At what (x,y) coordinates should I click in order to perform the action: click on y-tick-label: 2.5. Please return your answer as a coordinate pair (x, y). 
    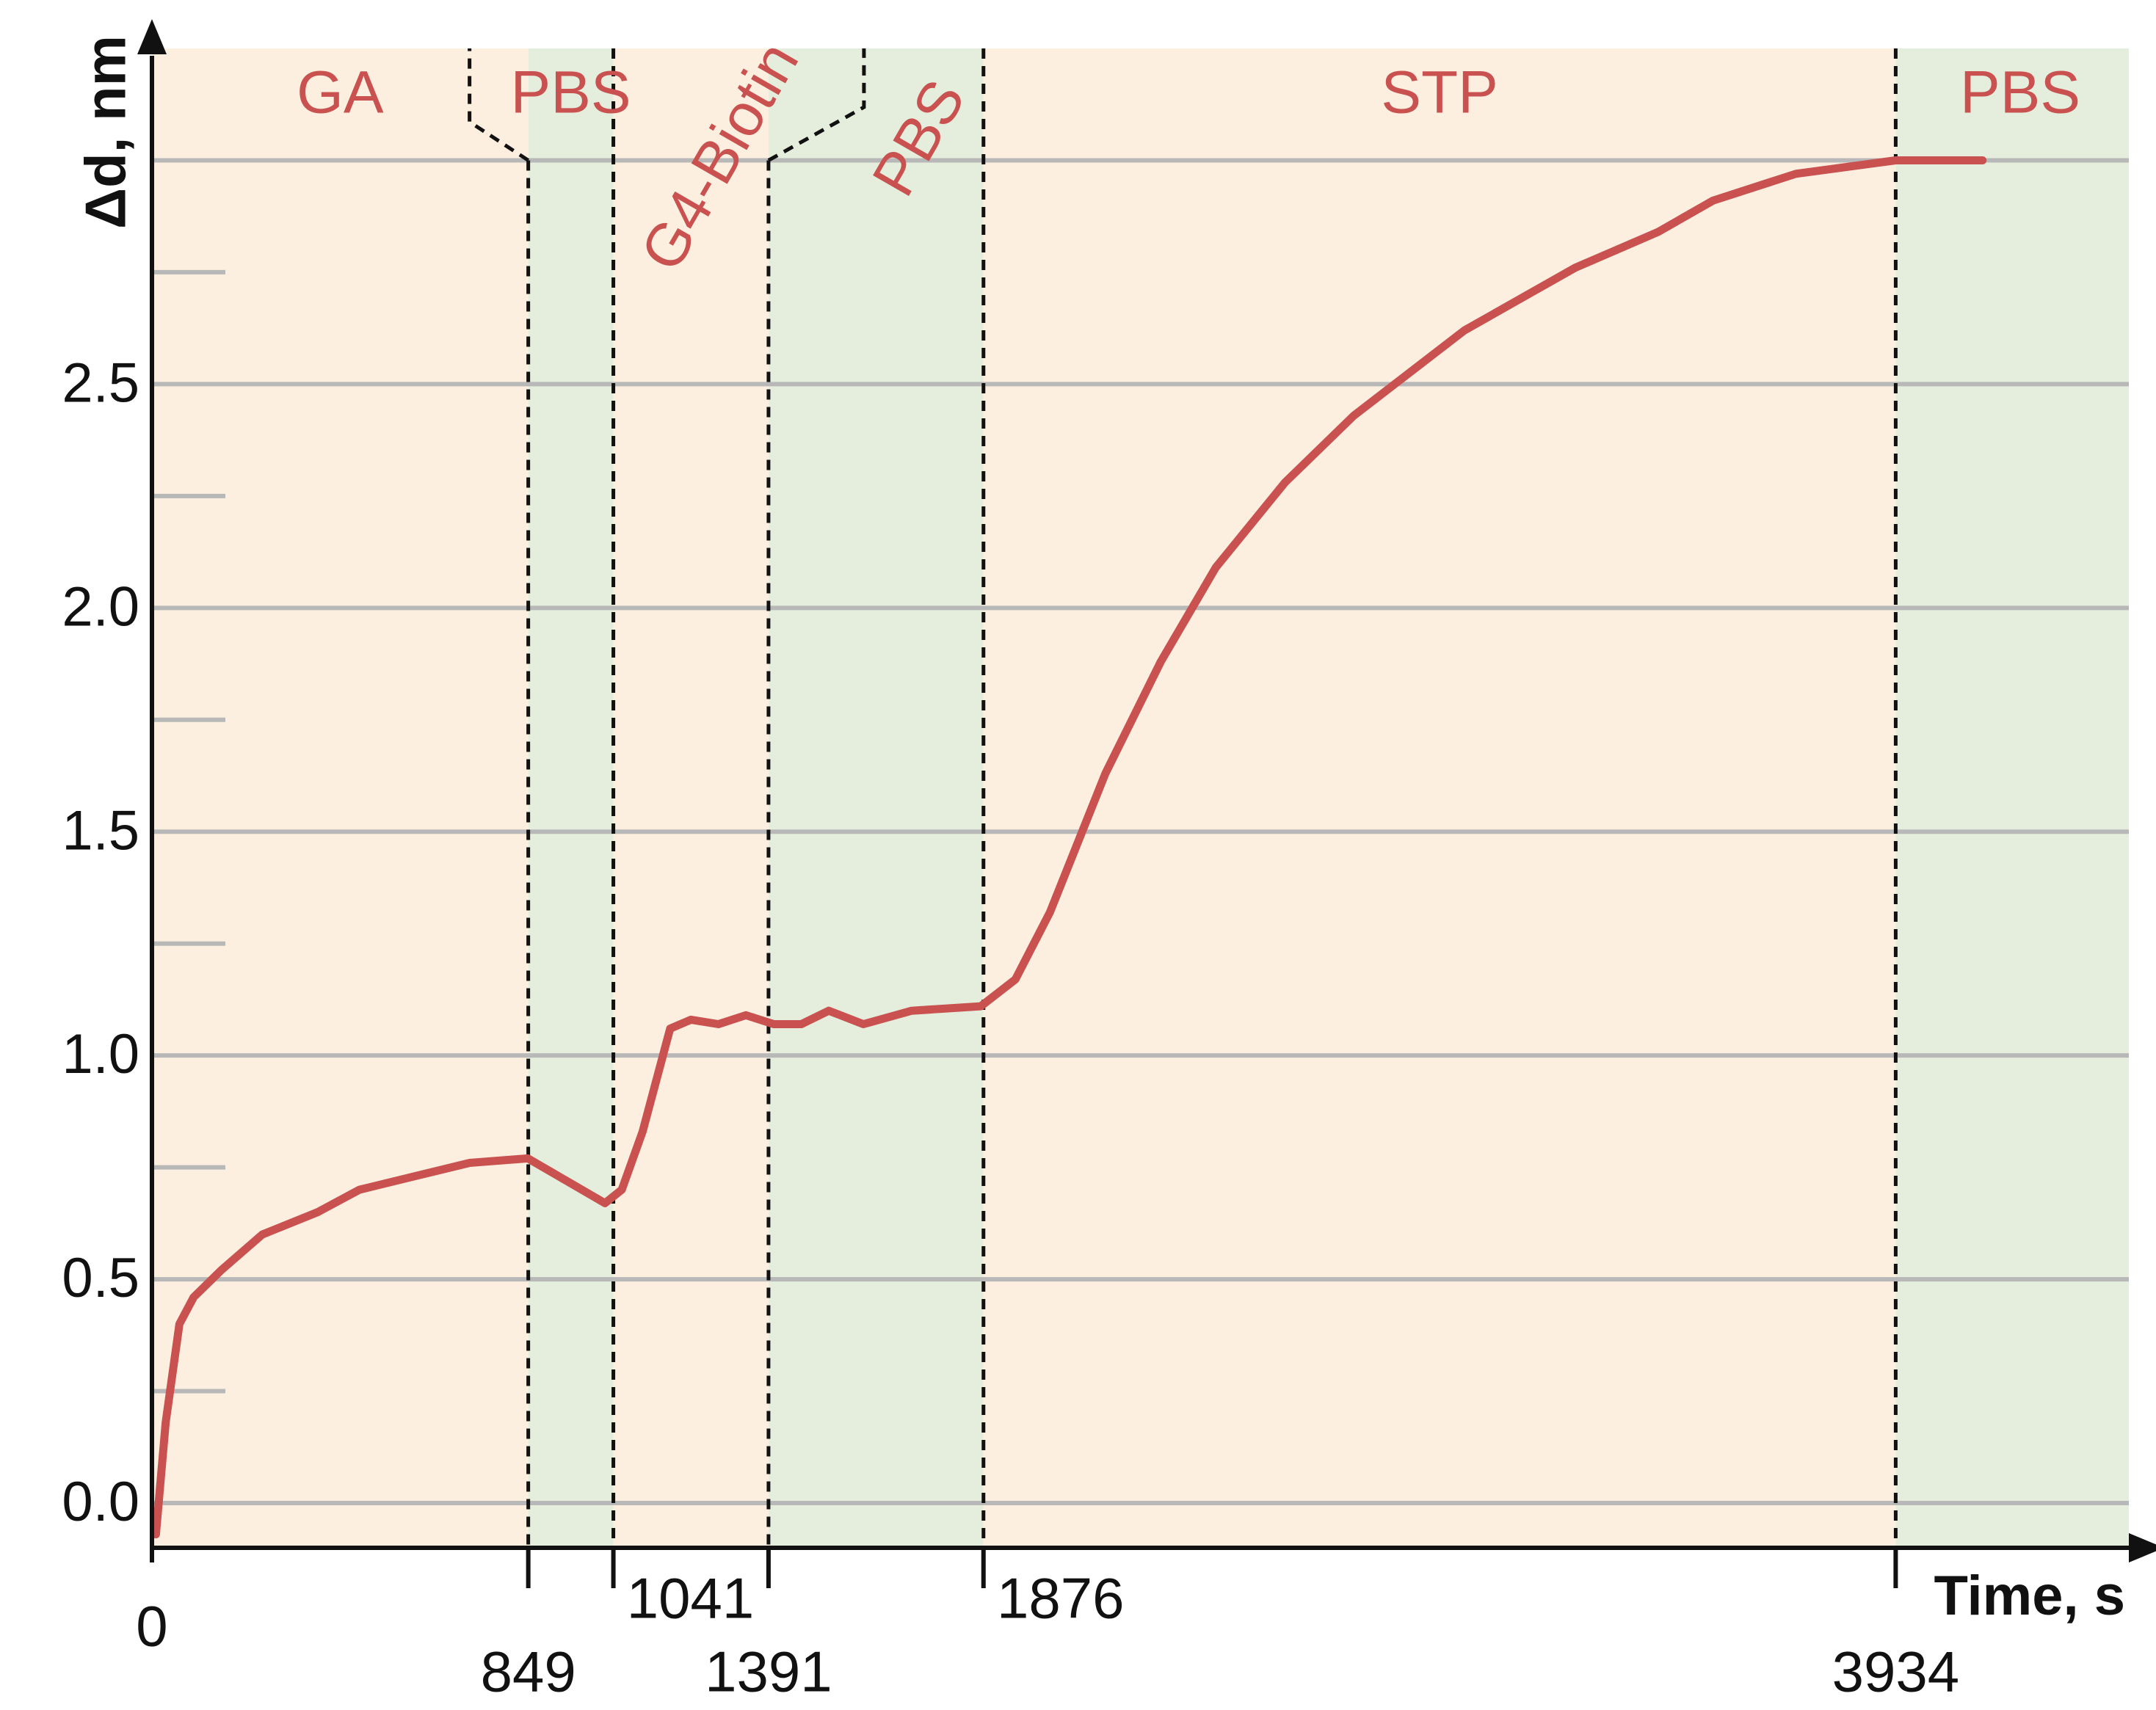
    Looking at the image, I should click on (100, 383).